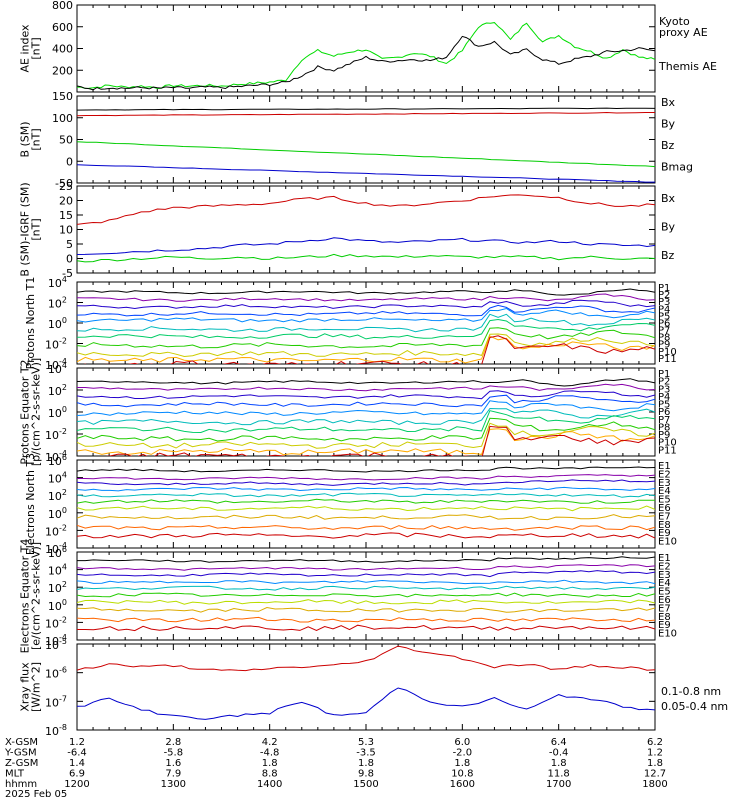 This screenshot has height=800, width=750. What do you see at coordinates (62, 6) in the screenshot?
I see `y-tick-label: 800` at bounding box center [62, 6].